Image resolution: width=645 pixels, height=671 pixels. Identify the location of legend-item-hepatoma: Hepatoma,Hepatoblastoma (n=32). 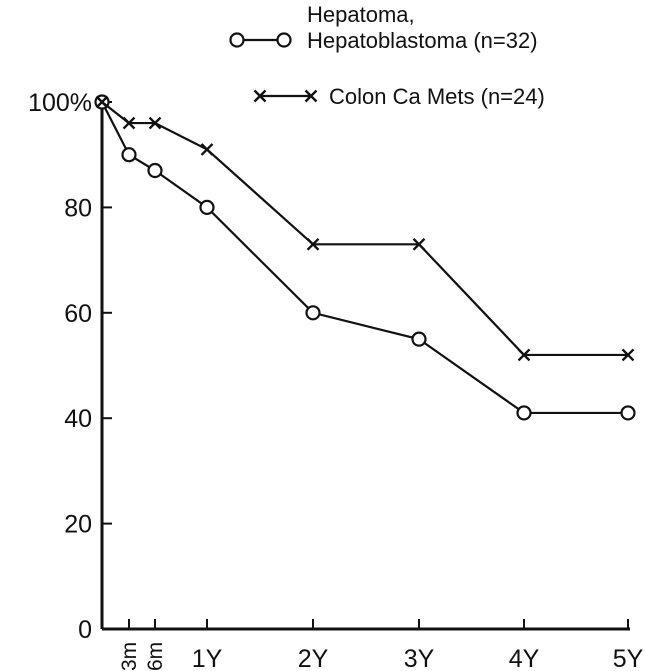
(383, 27).